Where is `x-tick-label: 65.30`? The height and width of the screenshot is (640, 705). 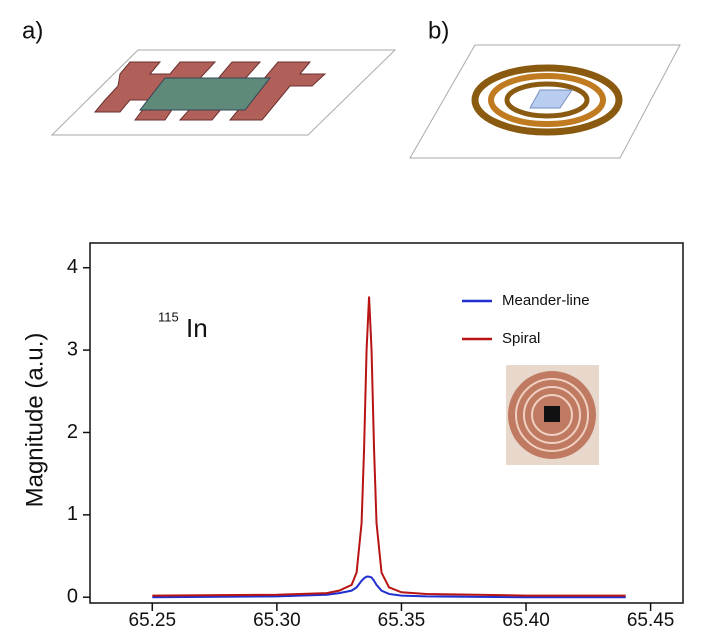
x-tick-label: 65.30 is located at coordinates (277, 620).